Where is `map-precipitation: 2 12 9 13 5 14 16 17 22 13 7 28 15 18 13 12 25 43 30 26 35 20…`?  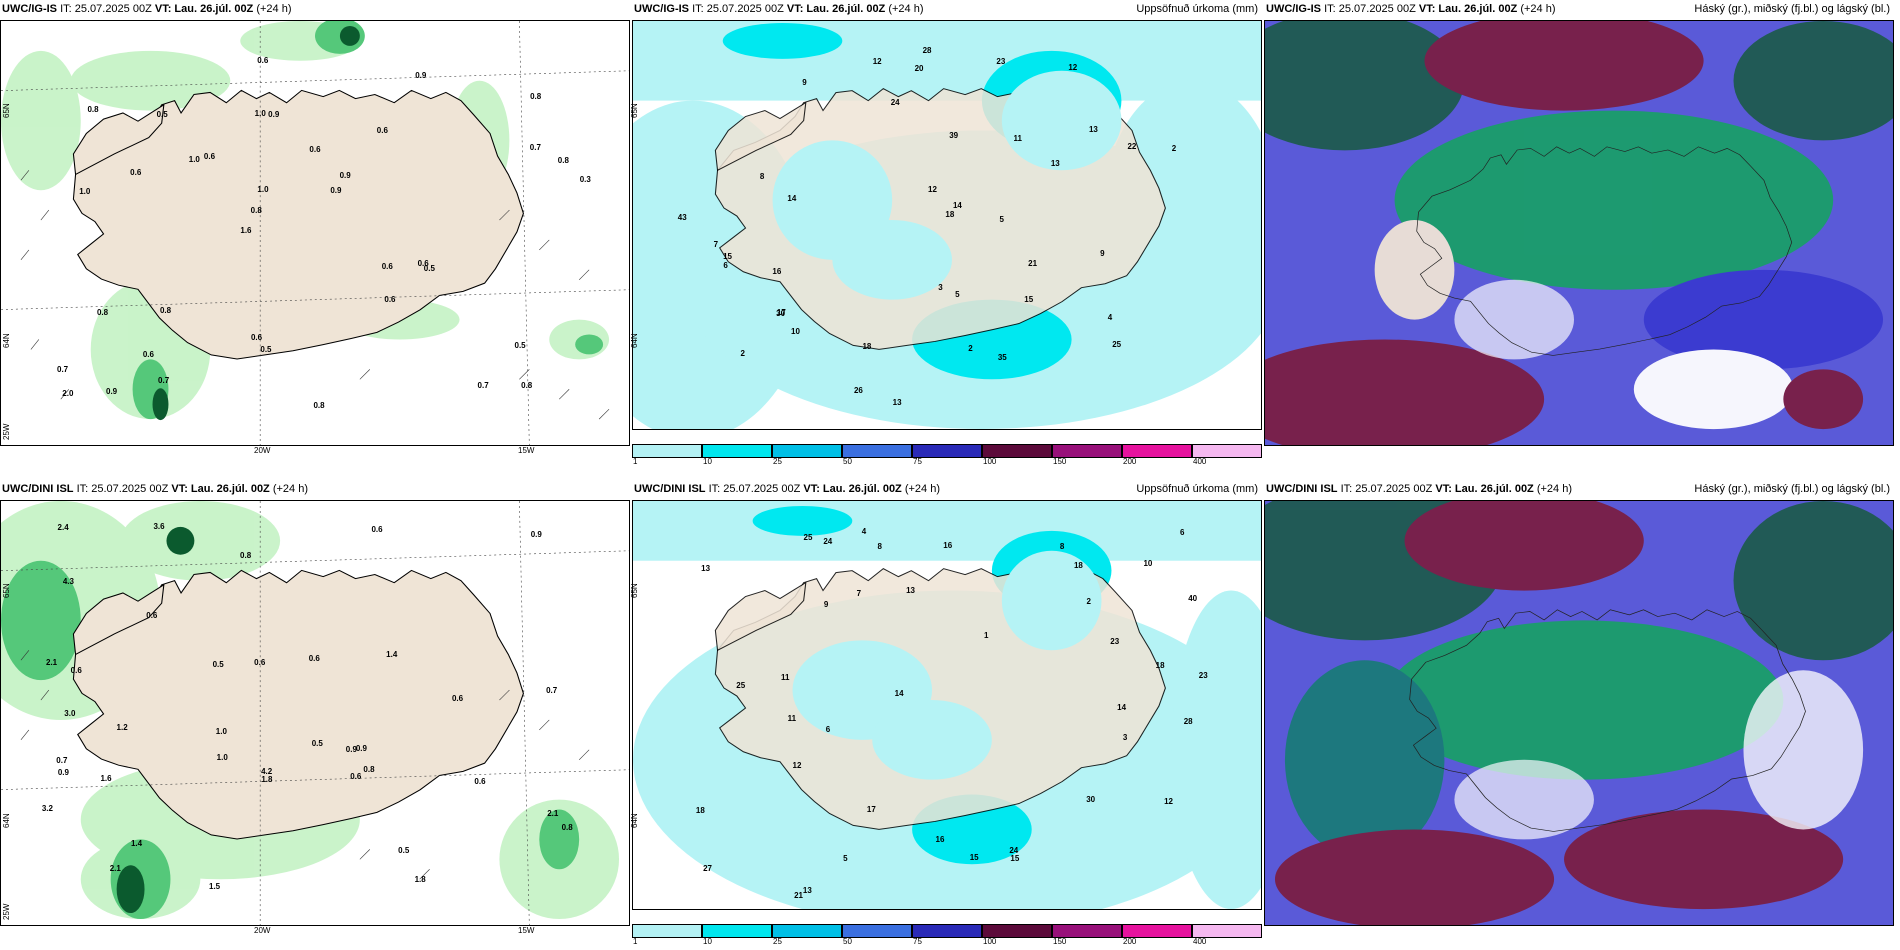 map-precipitation: 2 12 9 13 5 14 16 17 22 13 7 28 15 18 13 12 25 43 30 26 35 20… is located at coordinates (947, 225).